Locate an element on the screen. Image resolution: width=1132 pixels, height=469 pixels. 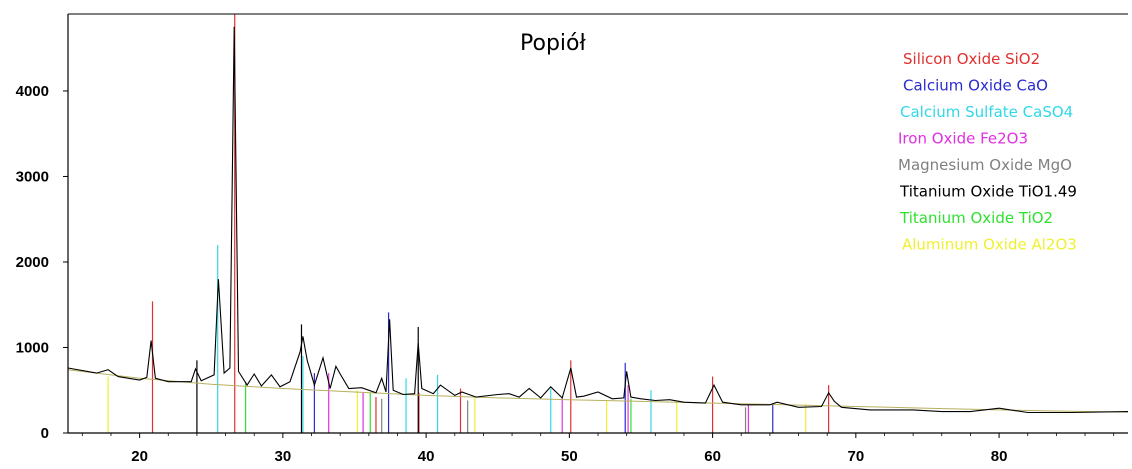
x-tick-label: 40 is located at coordinates (426, 456).